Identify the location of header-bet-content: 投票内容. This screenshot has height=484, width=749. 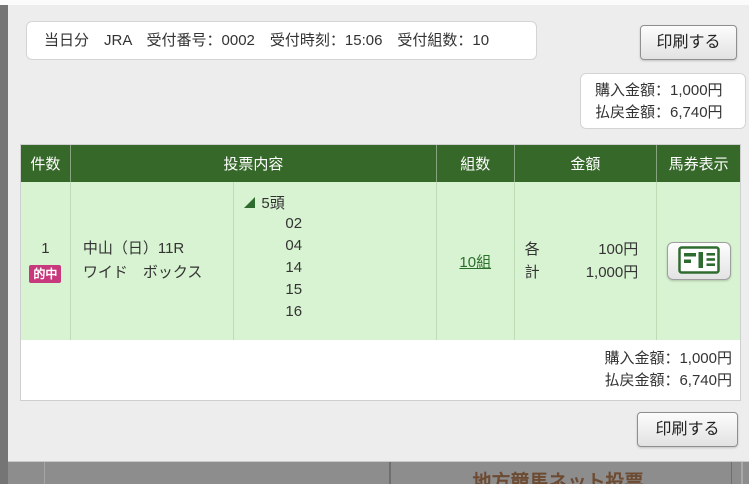
(252, 163).